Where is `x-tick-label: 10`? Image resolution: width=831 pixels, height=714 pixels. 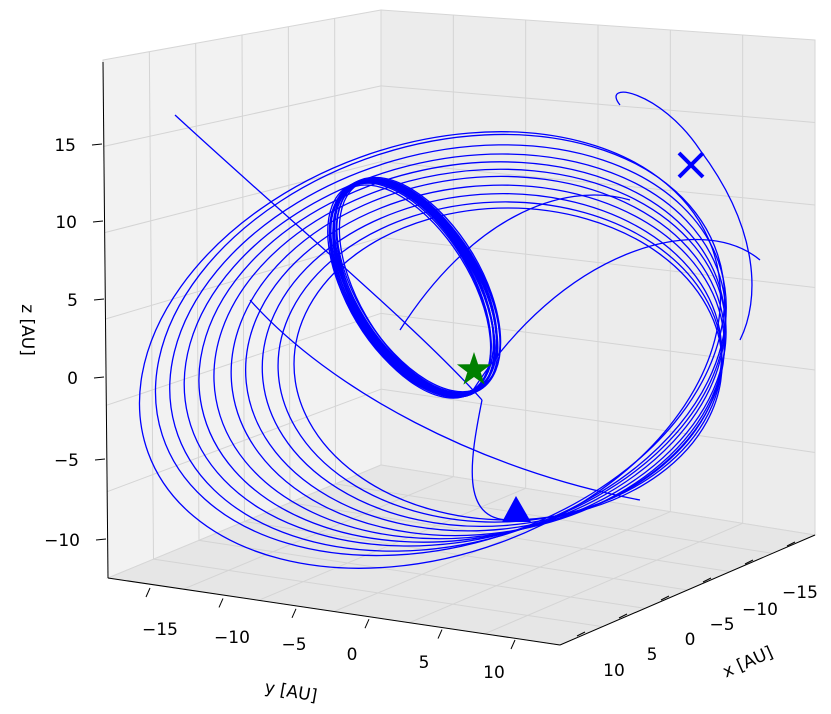 x-tick-label: 10 is located at coordinates (614, 671).